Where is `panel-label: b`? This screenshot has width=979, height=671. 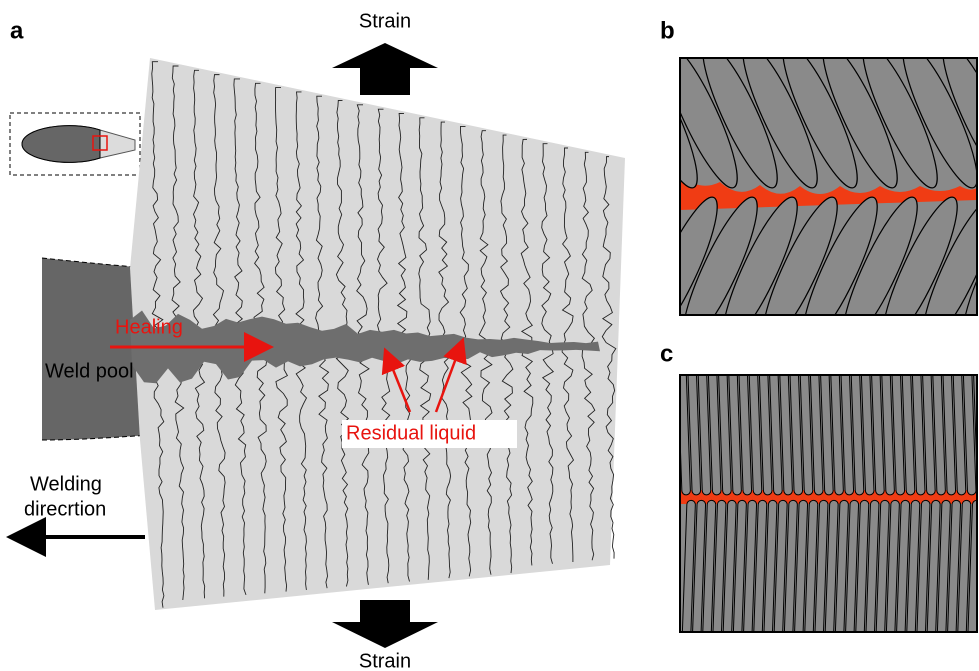 panel-label: b is located at coordinates (667, 30).